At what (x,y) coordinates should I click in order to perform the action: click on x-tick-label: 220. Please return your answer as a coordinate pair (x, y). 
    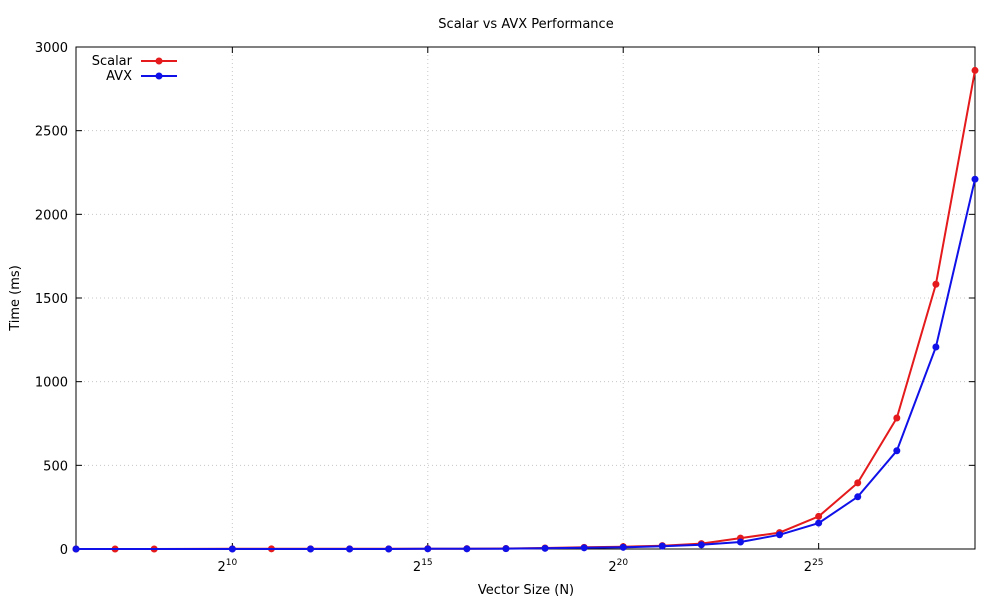
    Looking at the image, I should click on (618, 566).